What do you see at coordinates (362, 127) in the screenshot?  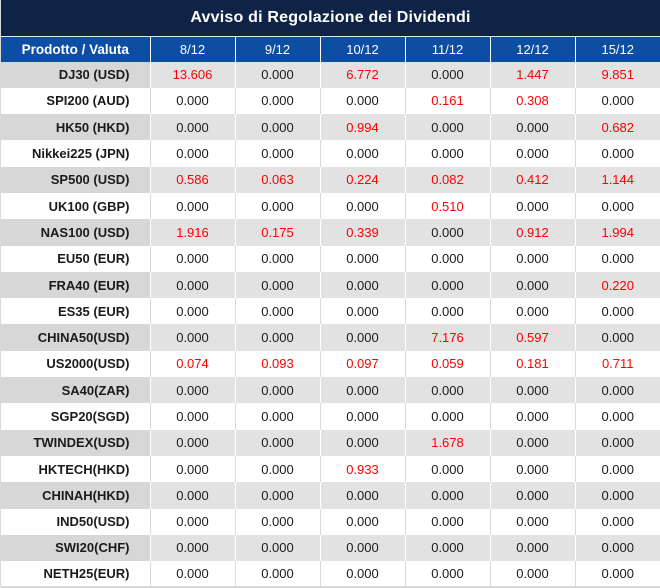 I see `dividend-value-cell: 0.994` at bounding box center [362, 127].